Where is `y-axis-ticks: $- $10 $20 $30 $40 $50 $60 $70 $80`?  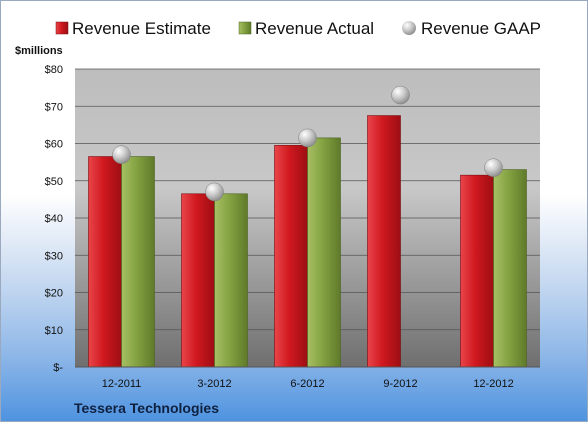
y-axis-ticks: $- $10 $20 $30 $40 $50 $60 $70 $80 is located at coordinates (54, 219).